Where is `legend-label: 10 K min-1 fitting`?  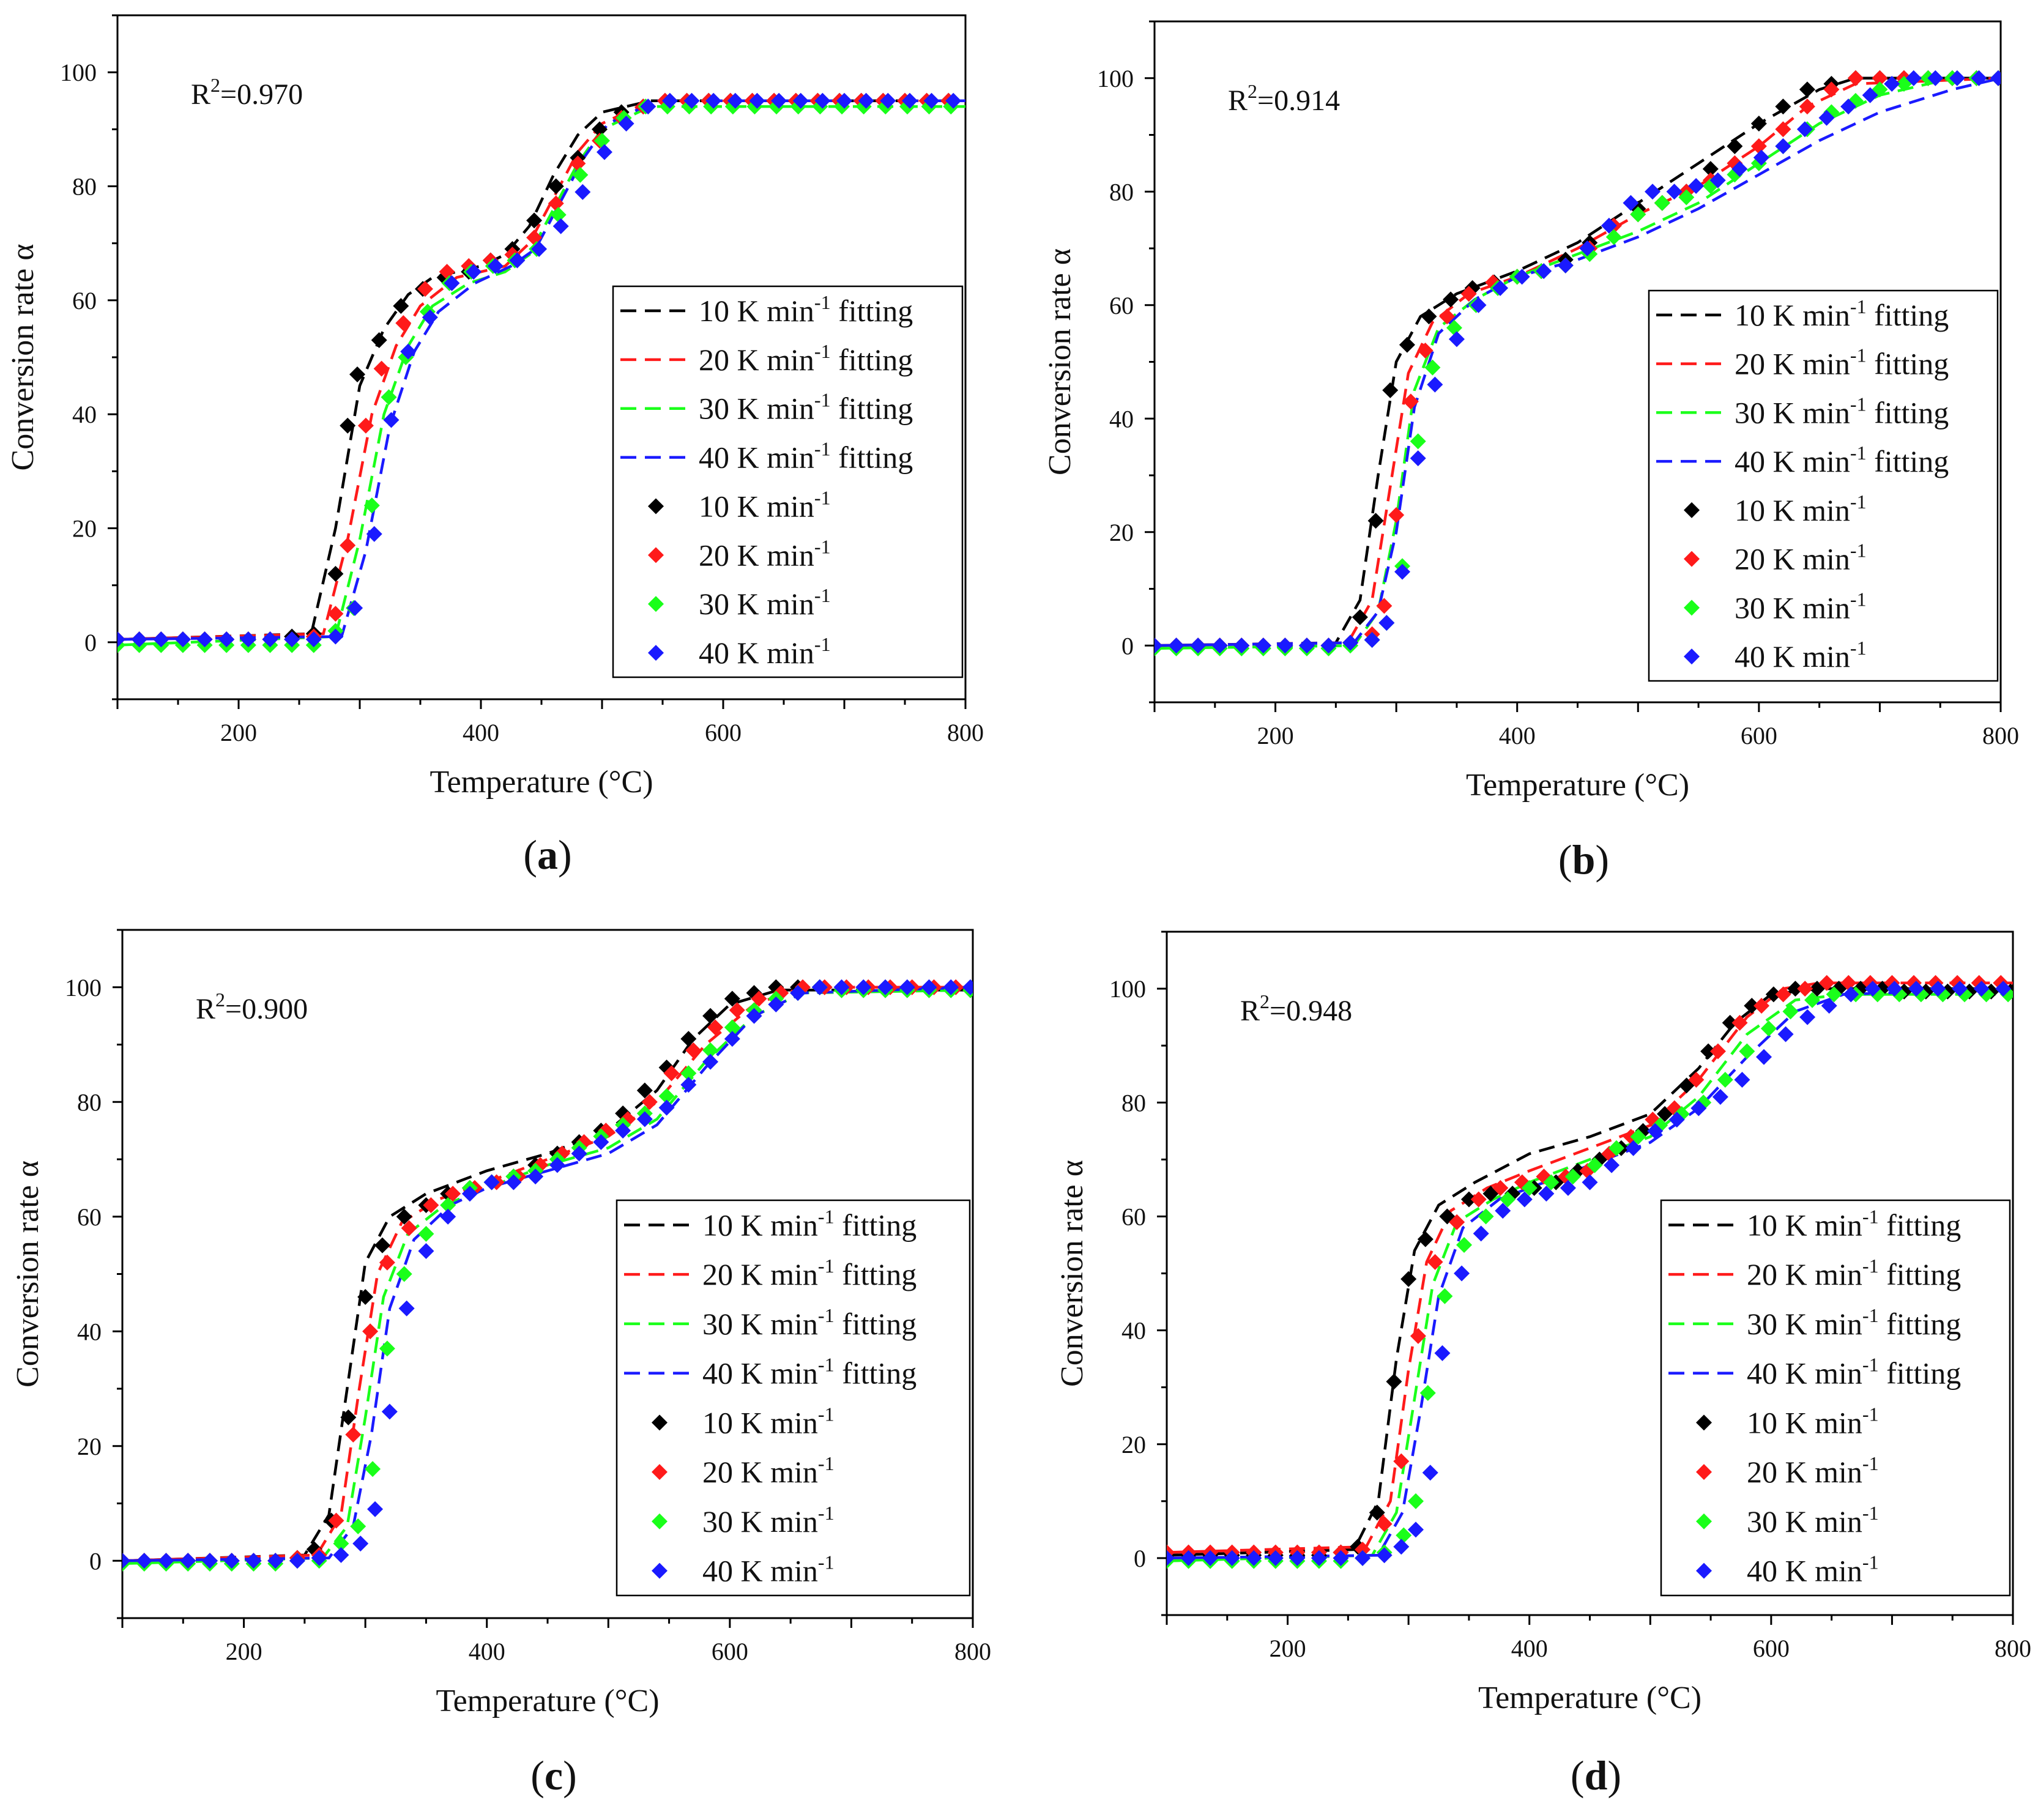 legend-label: 10 K min-1 fitting is located at coordinates (1842, 314).